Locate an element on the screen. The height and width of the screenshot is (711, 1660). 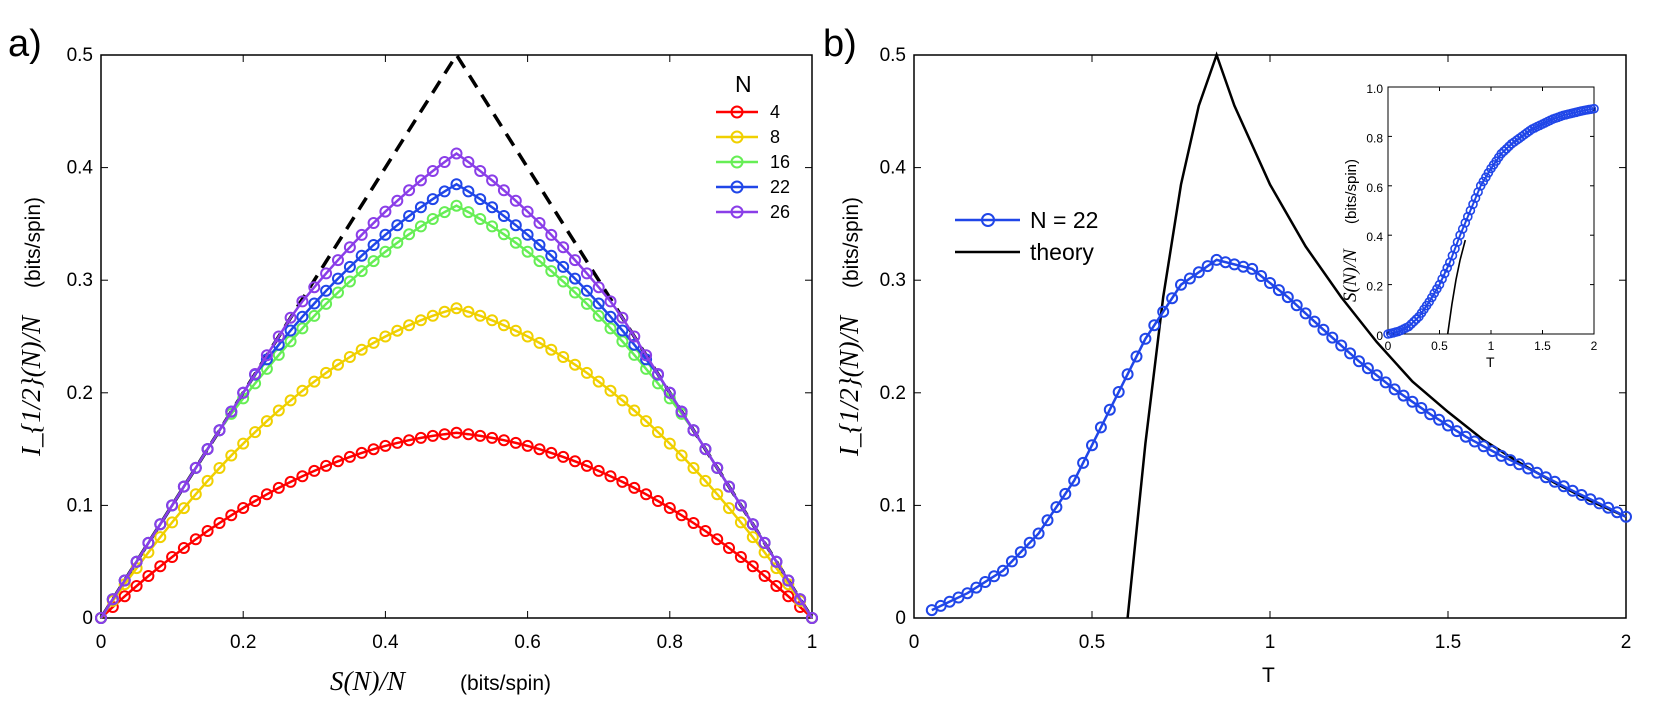
inset-ytick-label: 0.4 is located at coordinates (1374, 237).